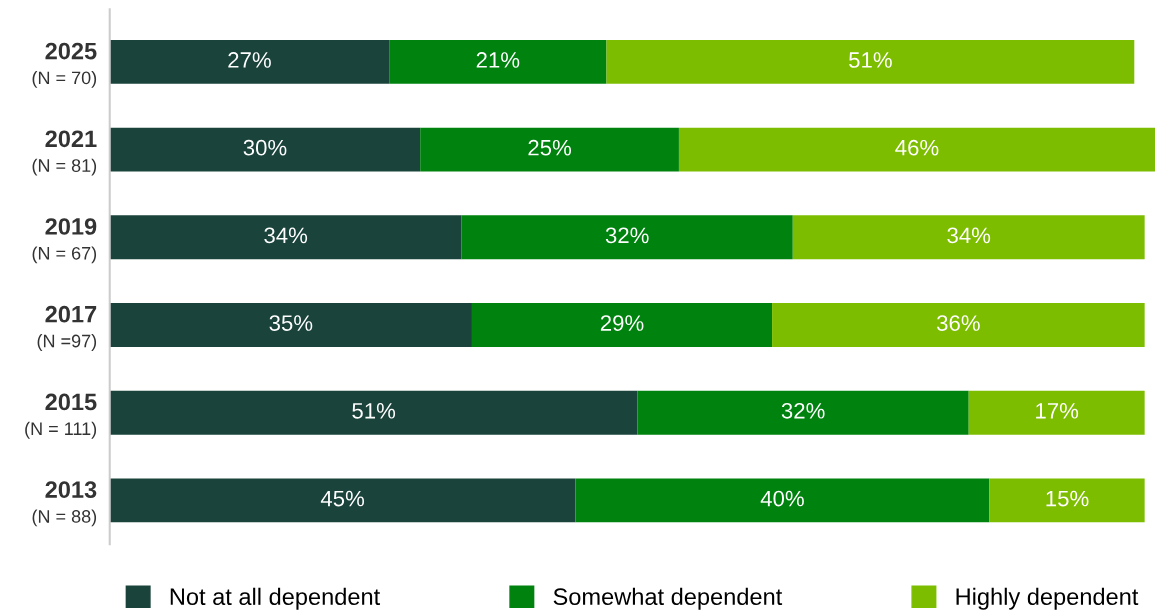  What do you see at coordinates (64, 241) in the screenshot?
I see `y-tick-label: 2019 (N = 67)` at bounding box center [64, 241].